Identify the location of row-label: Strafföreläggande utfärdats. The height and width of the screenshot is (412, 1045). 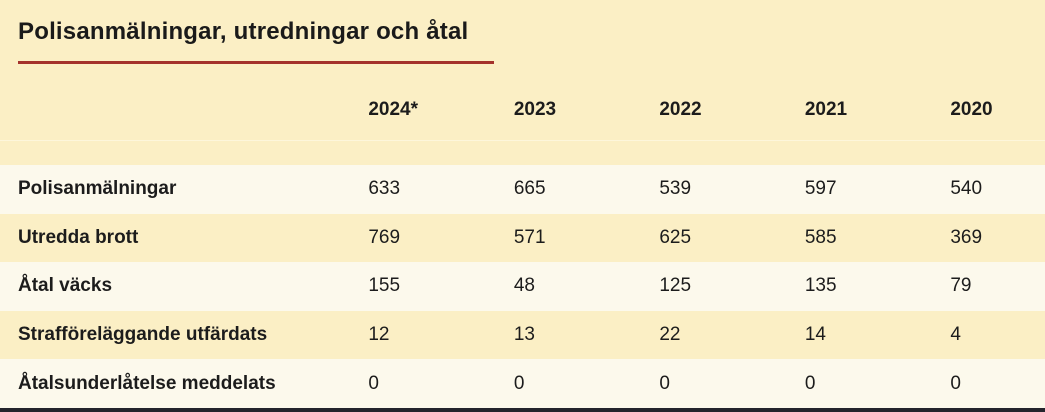
(143, 335).